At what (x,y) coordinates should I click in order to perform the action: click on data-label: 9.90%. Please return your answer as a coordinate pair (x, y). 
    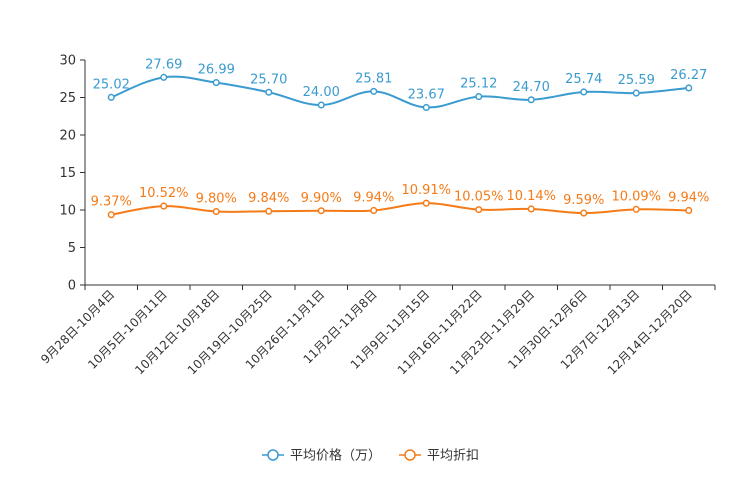
    Looking at the image, I should click on (321, 198).